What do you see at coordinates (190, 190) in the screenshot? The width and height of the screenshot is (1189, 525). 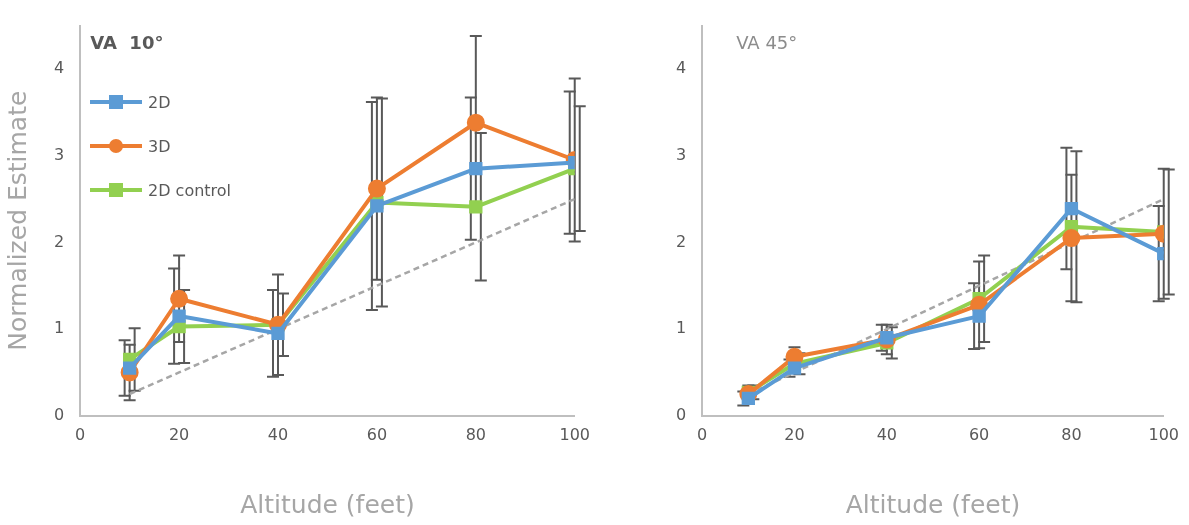 I see `legend-label: 2D control` at bounding box center [190, 190].